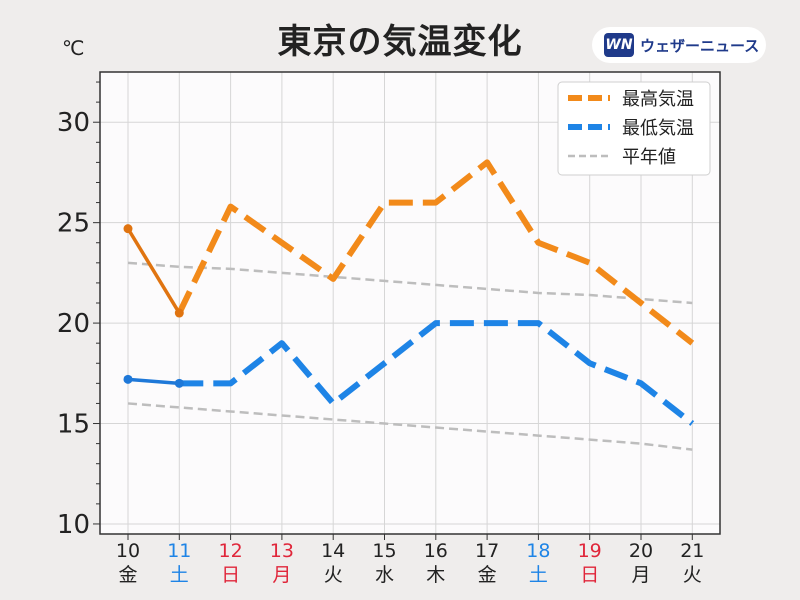  What do you see at coordinates (658, 99) in the screenshot?
I see `legend-label: 最高気温` at bounding box center [658, 99].